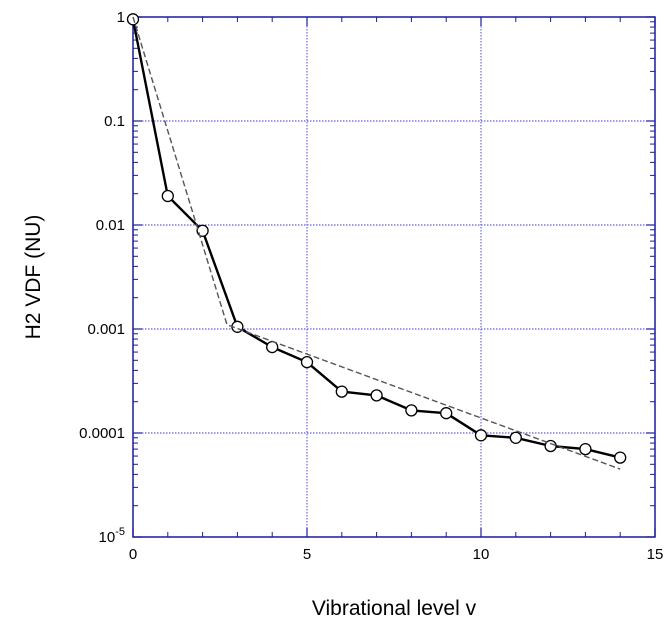  I want to click on y-tick-label: 0.0001, so click(102, 433).